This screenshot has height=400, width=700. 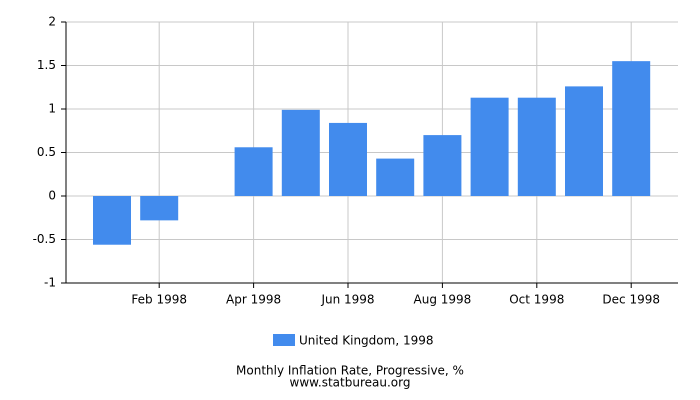 What do you see at coordinates (52, 22) in the screenshot?
I see `y-tick-label: 2` at bounding box center [52, 22].